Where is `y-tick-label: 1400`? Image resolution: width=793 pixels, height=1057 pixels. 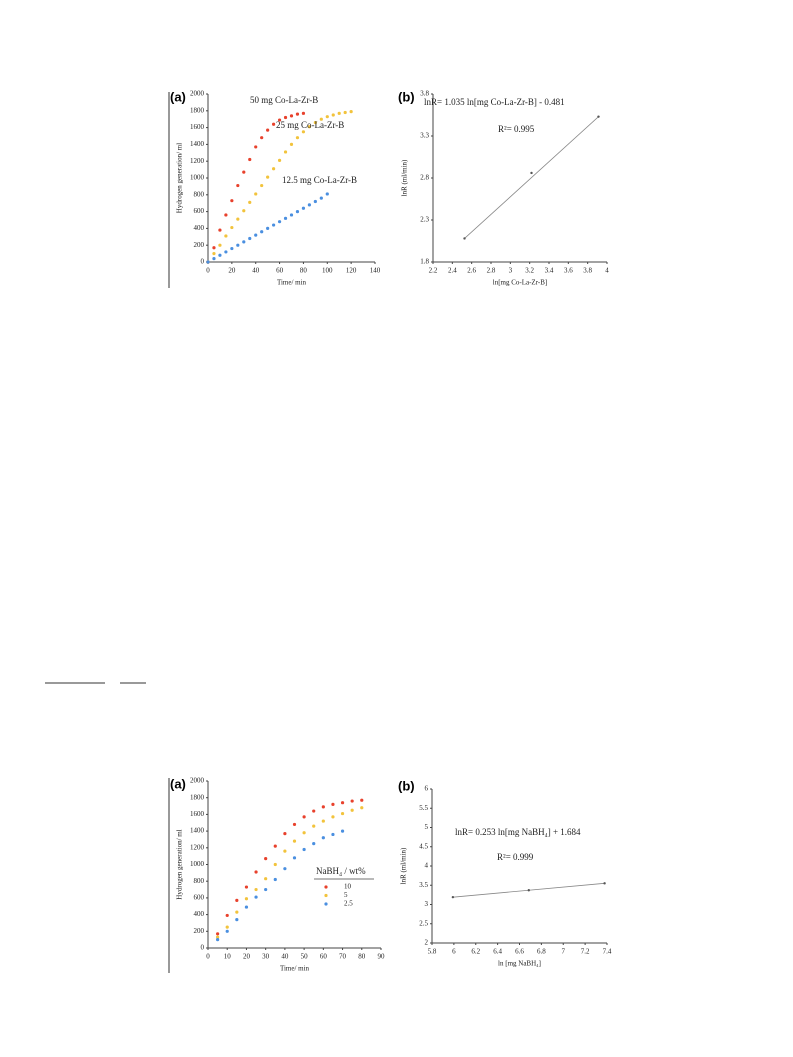
y-tick-label: 1400 is located at coordinates (197, 831).